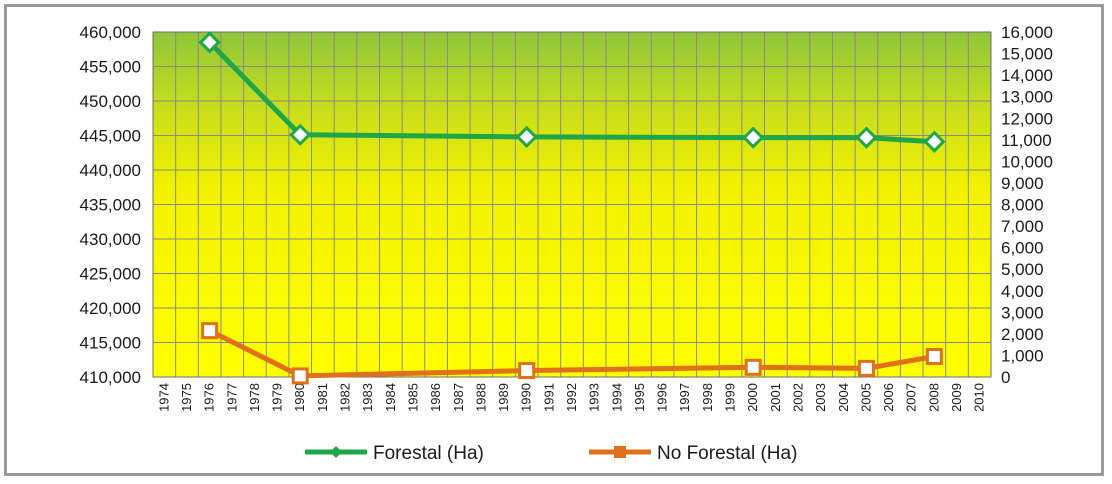 The height and width of the screenshot is (484, 1112). Describe the element at coordinates (616, 397) in the screenshot. I see `x-tick-label: 1994` at that location.